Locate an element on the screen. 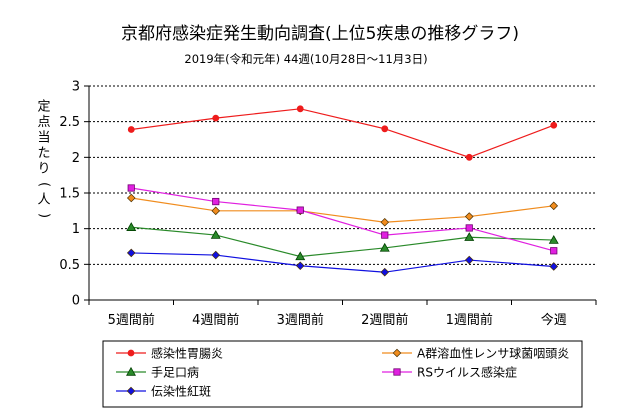  y-tick-label: 2.5 is located at coordinates (69, 122).